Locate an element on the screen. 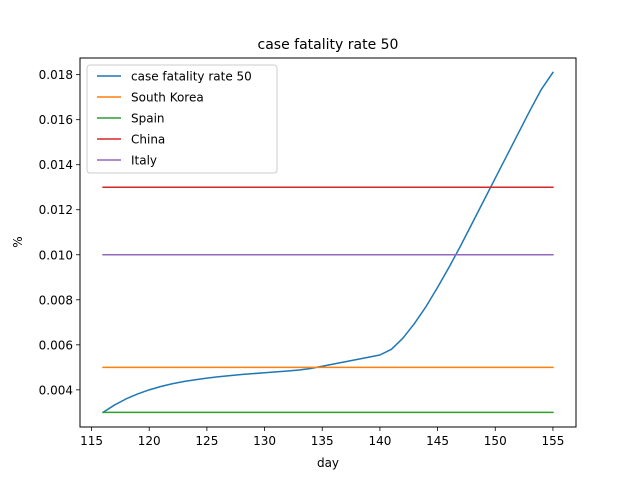 The image size is (640, 480). y-tick-label: 0.008 is located at coordinates (56, 300).